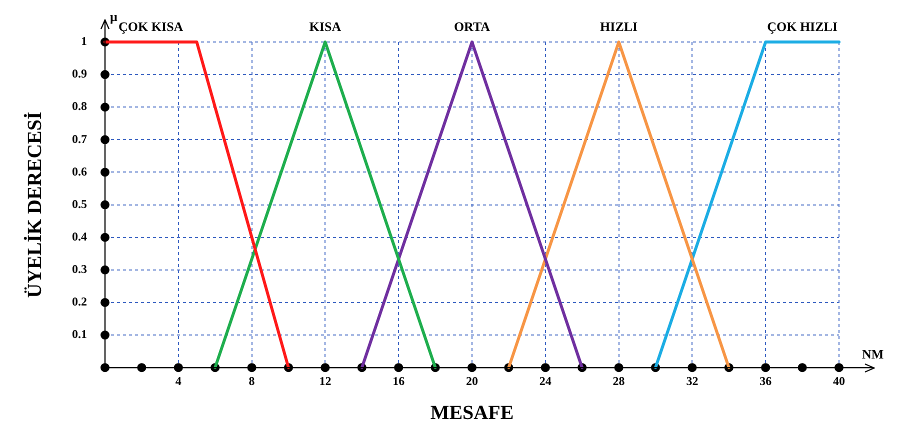  What do you see at coordinates (84, 41) in the screenshot?
I see `y-tick-label: 1` at bounding box center [84, 41].